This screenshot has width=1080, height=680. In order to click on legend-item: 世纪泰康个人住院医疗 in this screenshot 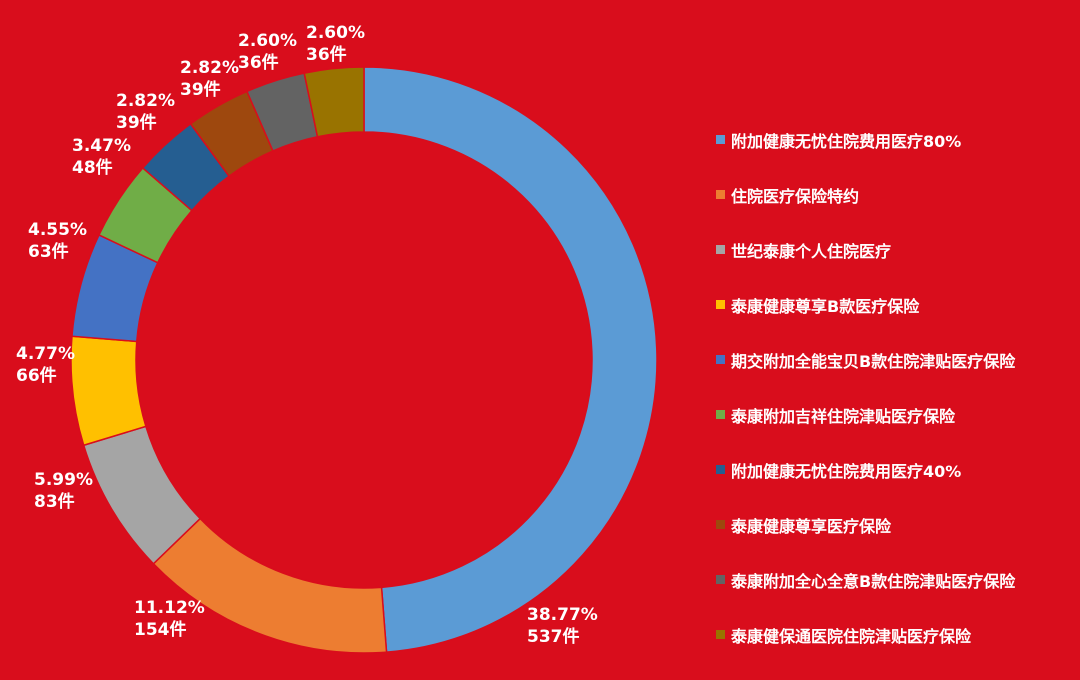, I will do `click(896, 249)`.